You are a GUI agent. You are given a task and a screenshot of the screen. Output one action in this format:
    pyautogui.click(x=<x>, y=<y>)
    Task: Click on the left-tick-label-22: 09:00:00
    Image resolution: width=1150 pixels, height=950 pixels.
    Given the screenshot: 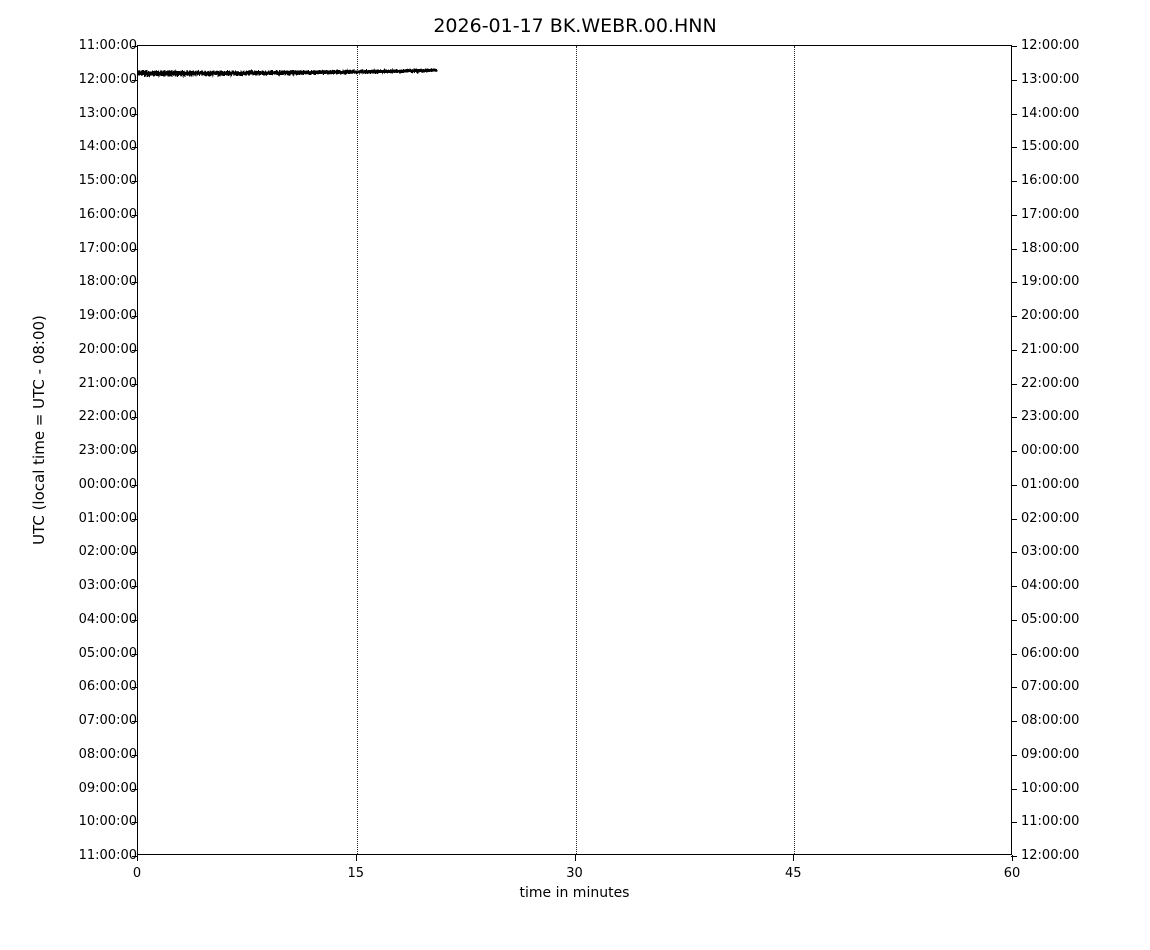 What is the action you would take?
    pyautogui.click(x=107, y=788)
    